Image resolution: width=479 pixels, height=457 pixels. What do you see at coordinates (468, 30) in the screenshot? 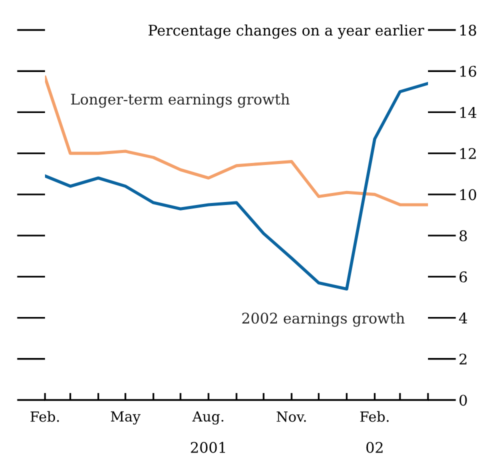
I see `y-tick-label: 18` at bounding box center [468, 30].